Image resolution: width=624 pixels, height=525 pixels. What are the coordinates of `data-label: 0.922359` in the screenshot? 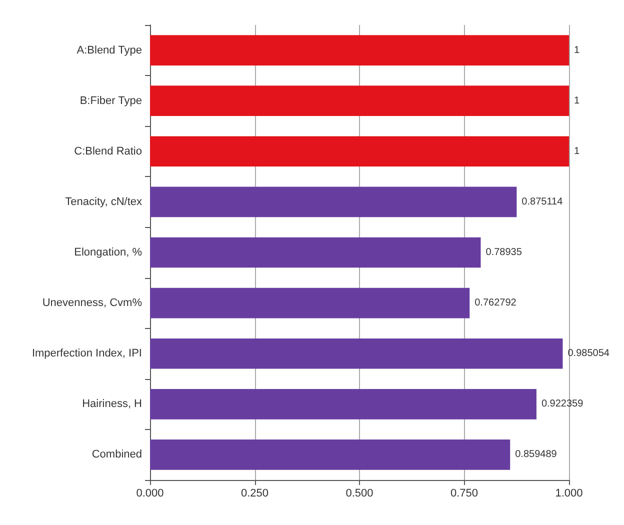 It's located at (562, 404).